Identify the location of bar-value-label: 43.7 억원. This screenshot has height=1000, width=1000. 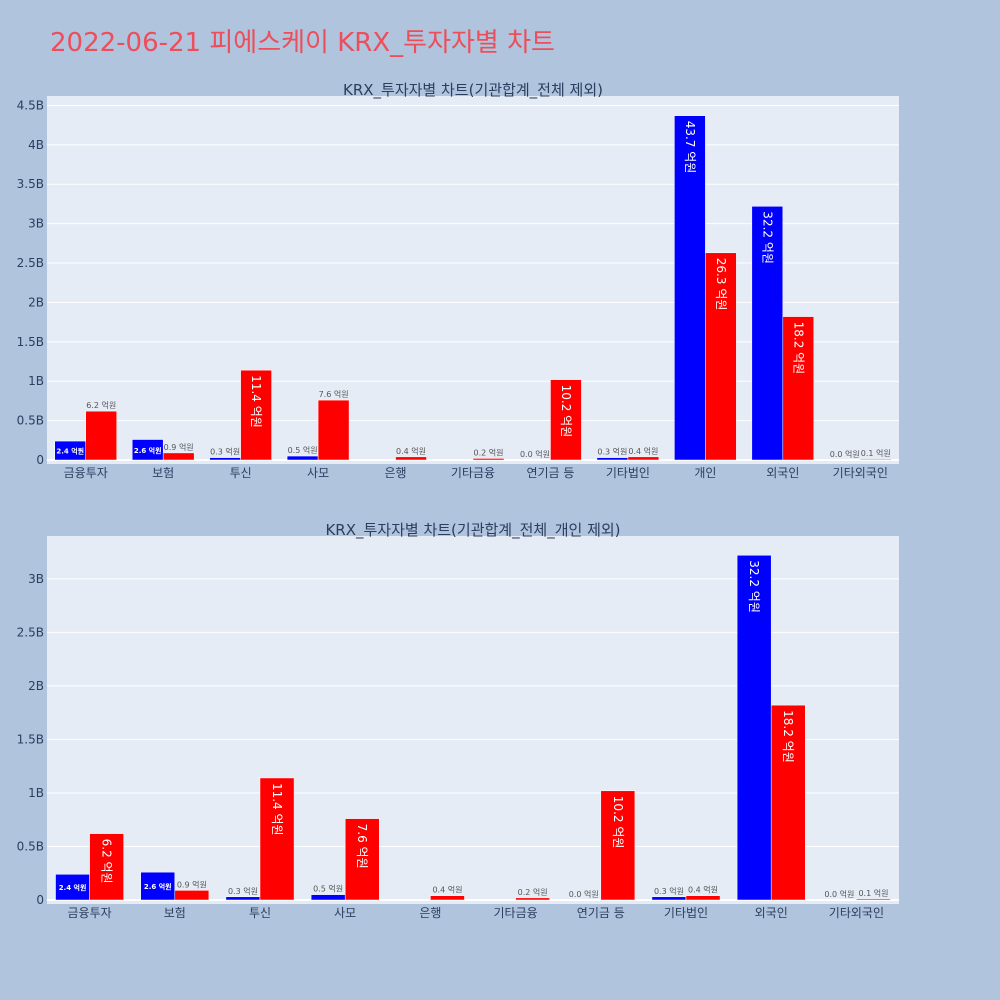
(690, 147).